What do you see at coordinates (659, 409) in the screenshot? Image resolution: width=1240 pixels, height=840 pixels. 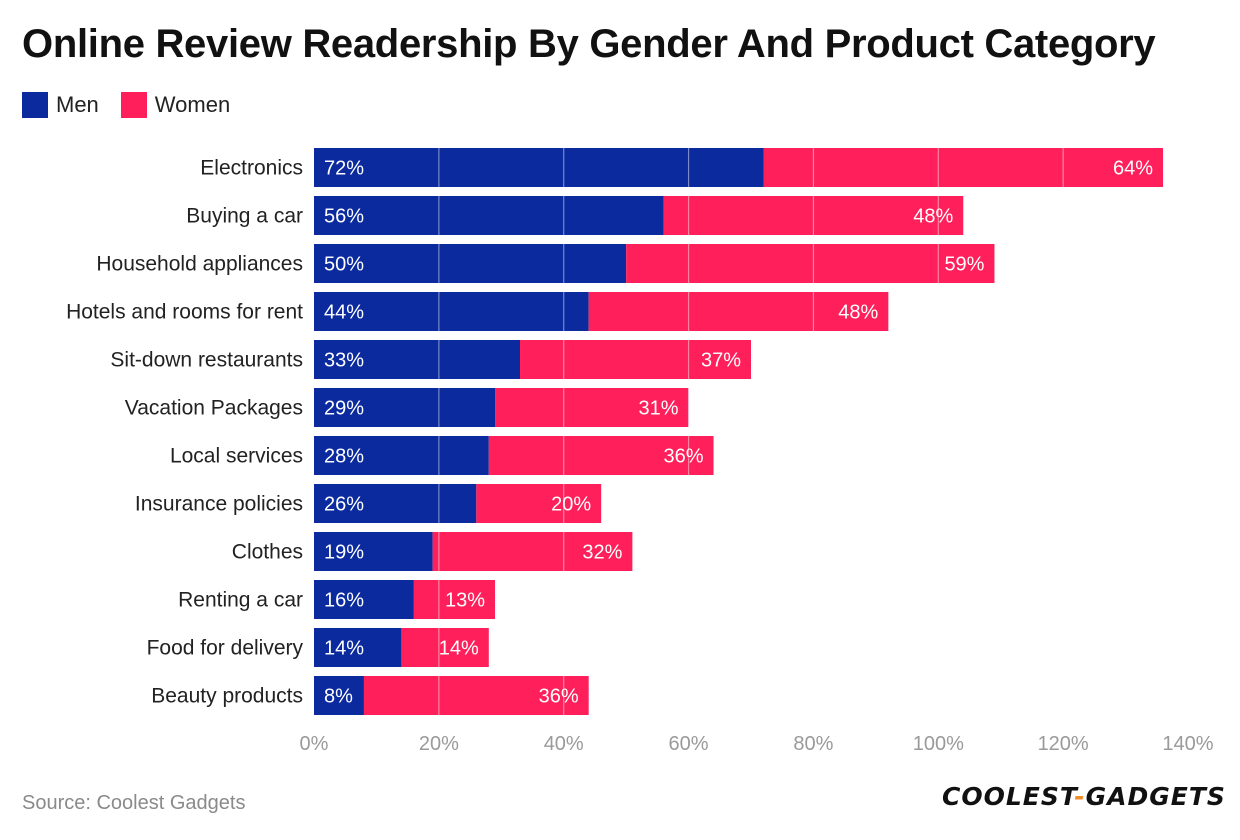 I see `data-label-women: 31%` at bounding box center [659, 409].